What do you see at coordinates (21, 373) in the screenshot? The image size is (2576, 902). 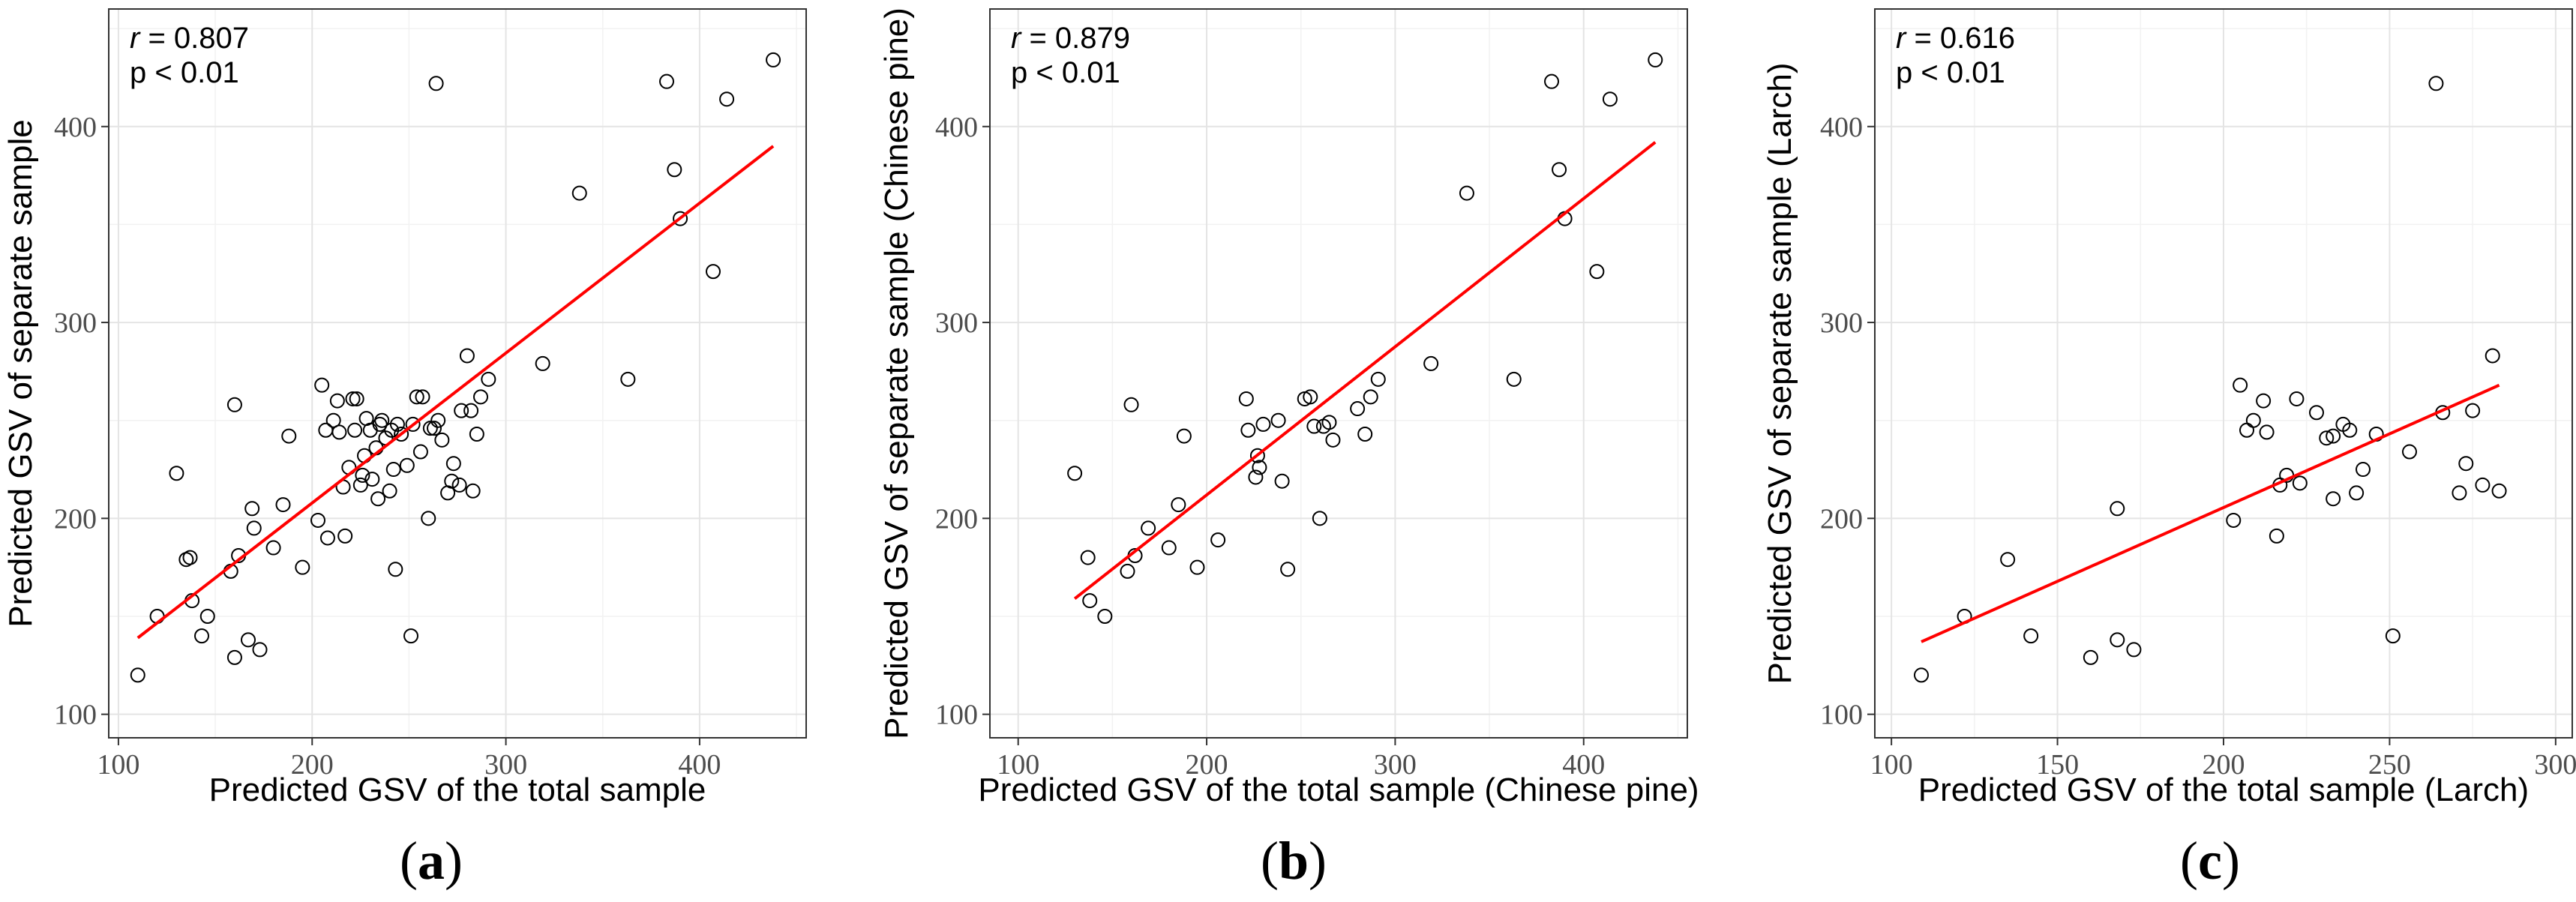 I see `y-axis-title: Predicted GSV of separate sample` at bounding box center [21, 373].